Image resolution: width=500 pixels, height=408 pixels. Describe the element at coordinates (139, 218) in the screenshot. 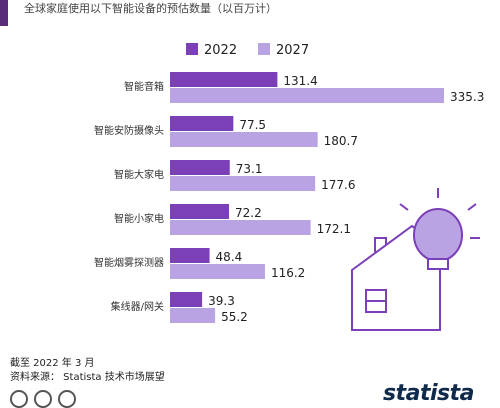

I see `category-label: 智能小家电` at that location.